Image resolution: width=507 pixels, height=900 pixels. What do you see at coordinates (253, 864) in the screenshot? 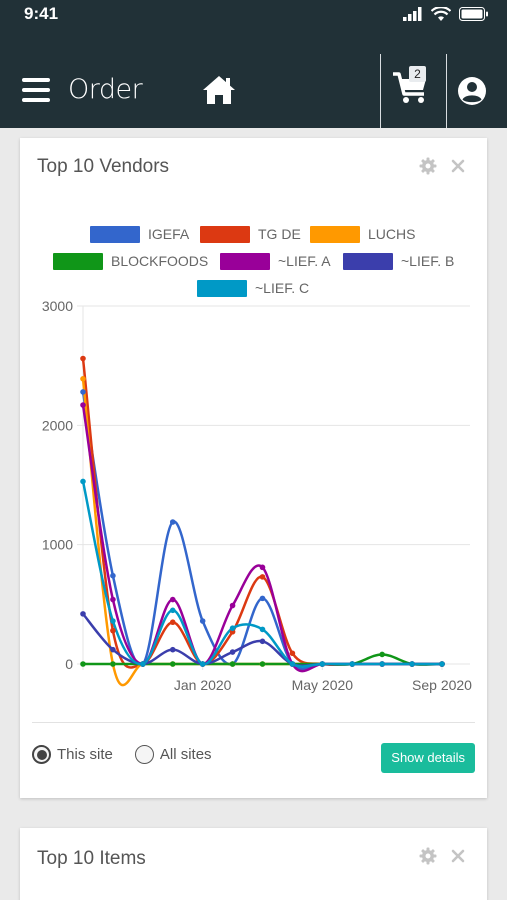
I see `top-items-card: Top 10 Items` at bounding box center [253, 864].